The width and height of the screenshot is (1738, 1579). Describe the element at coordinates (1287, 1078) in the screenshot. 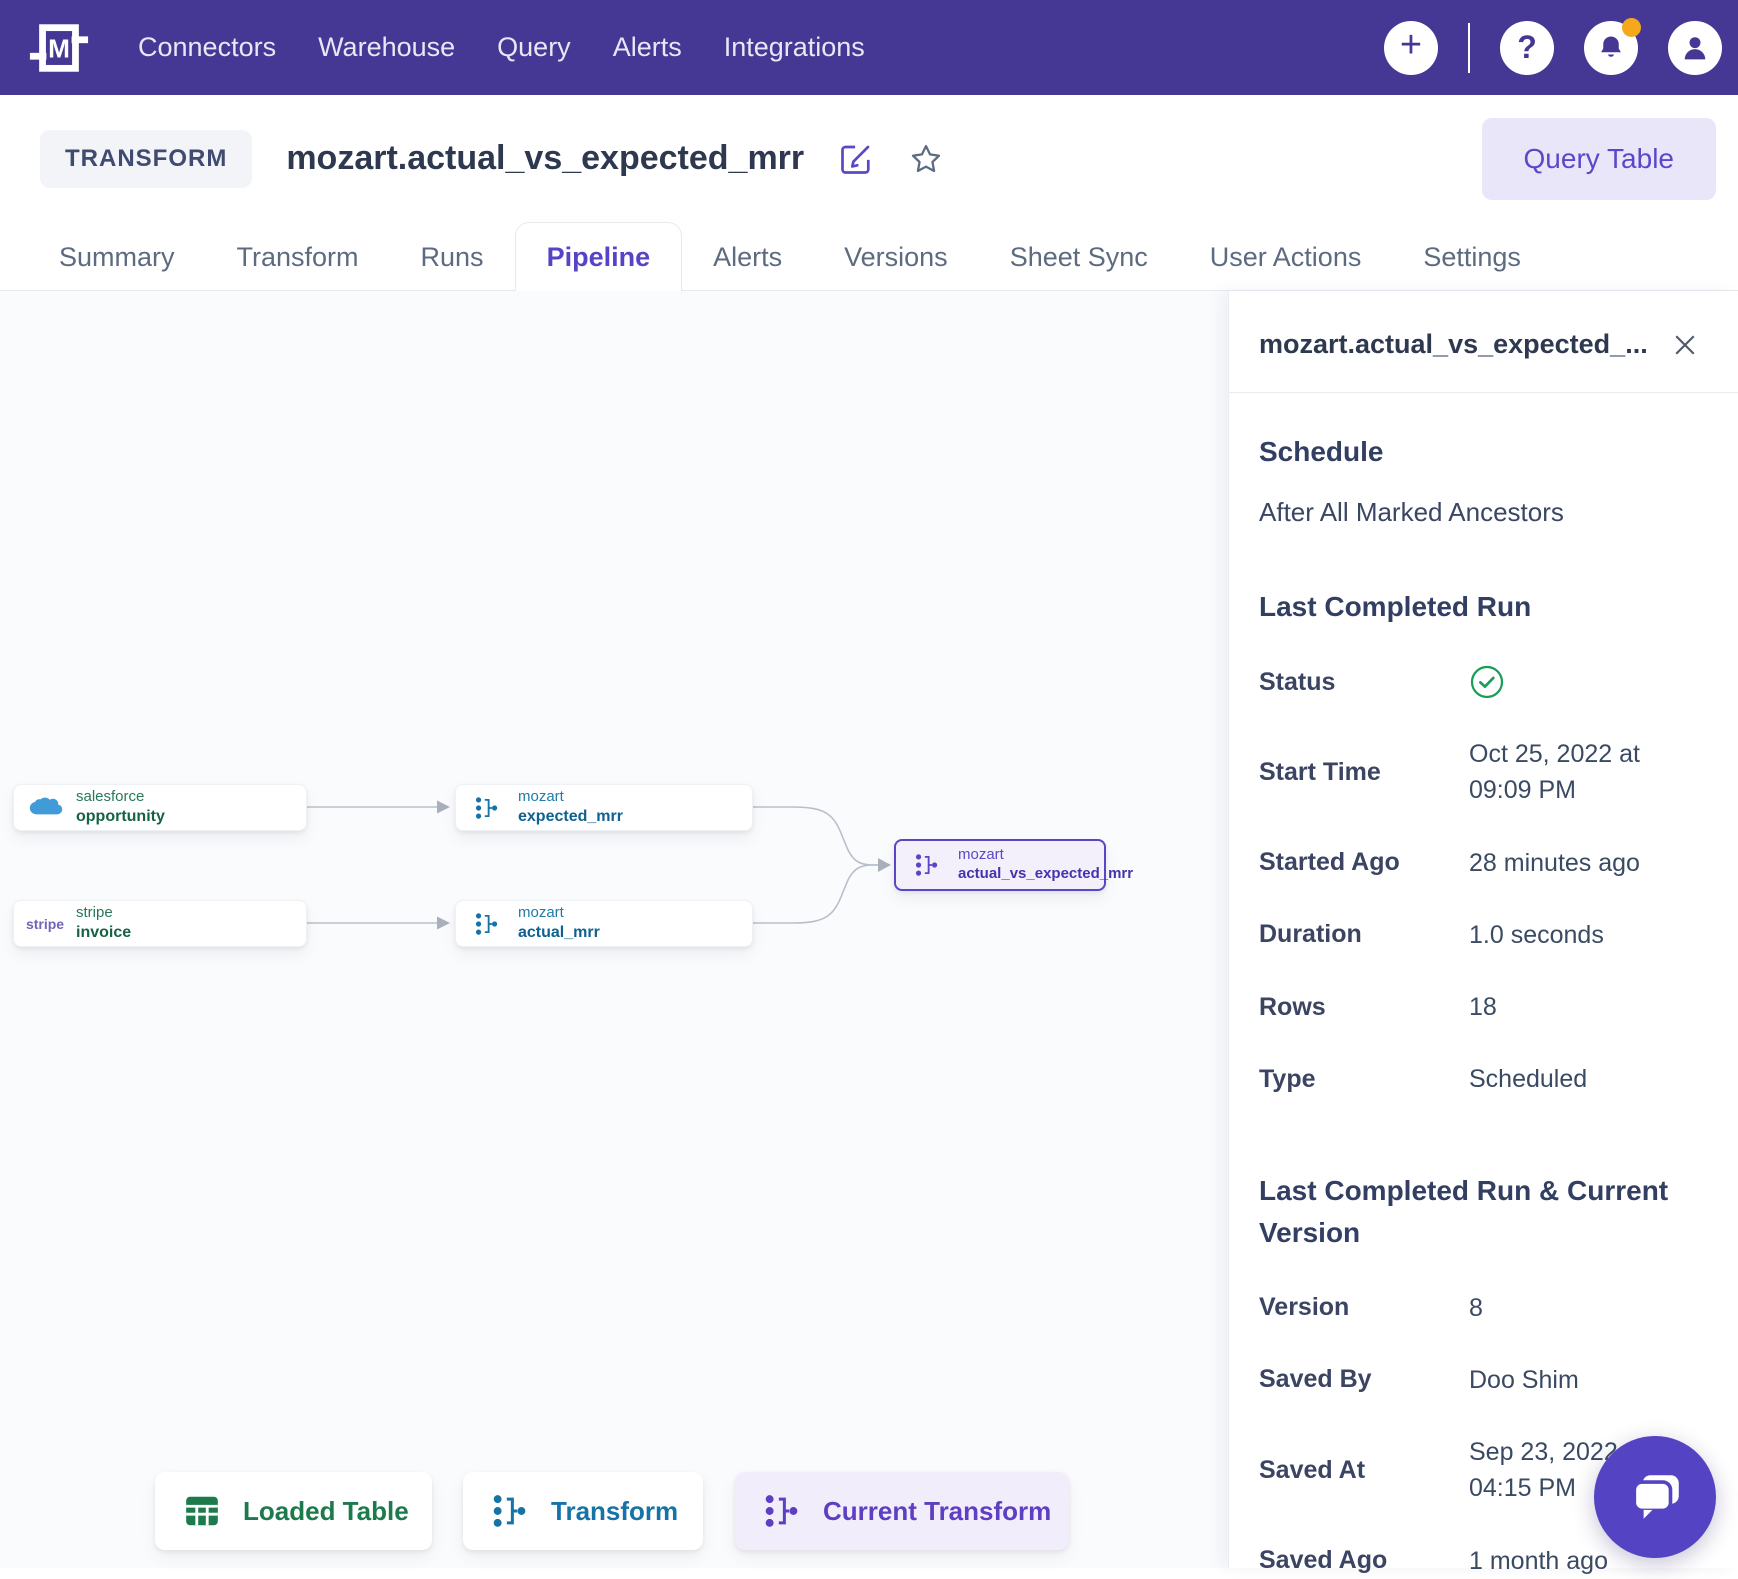

I see `row-label: Type` at that location.